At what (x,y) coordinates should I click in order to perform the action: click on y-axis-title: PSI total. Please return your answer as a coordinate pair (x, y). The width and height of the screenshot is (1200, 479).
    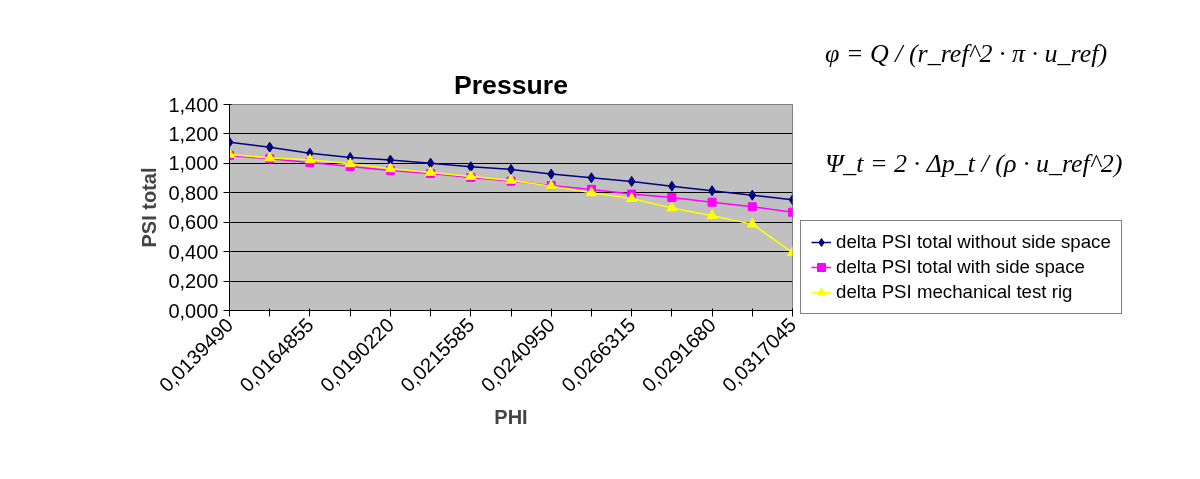
    Looking at the image, I should click on (149, 207).